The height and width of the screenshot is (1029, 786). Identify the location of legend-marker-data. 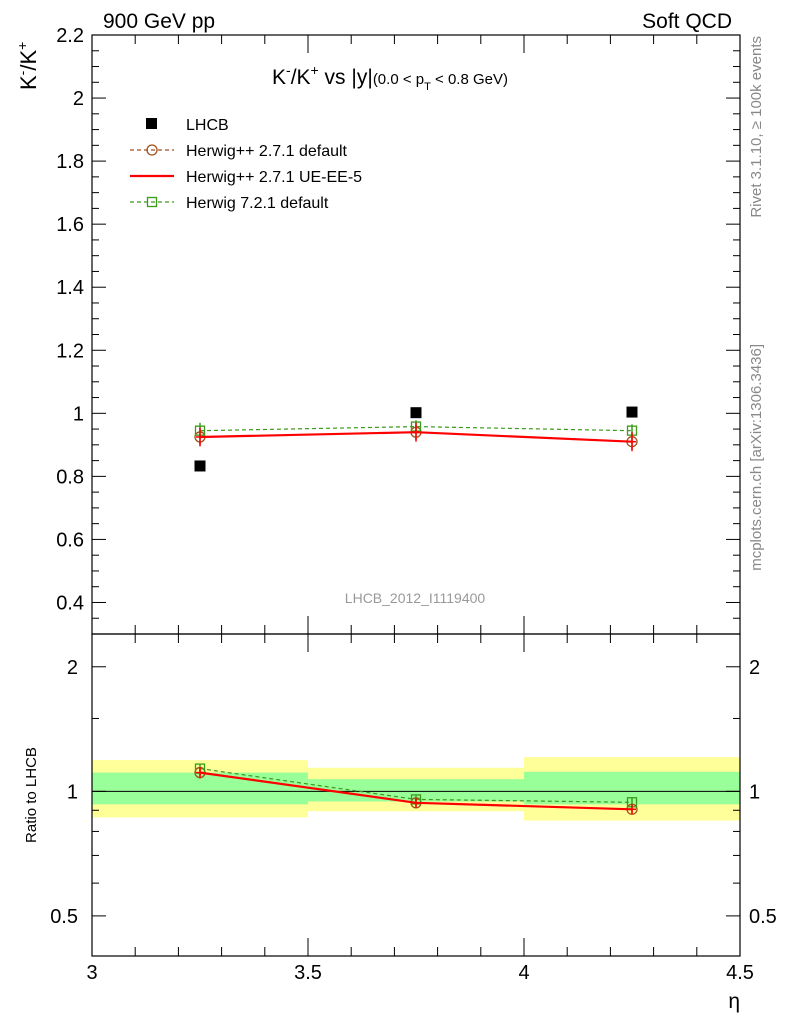
(151, 123).